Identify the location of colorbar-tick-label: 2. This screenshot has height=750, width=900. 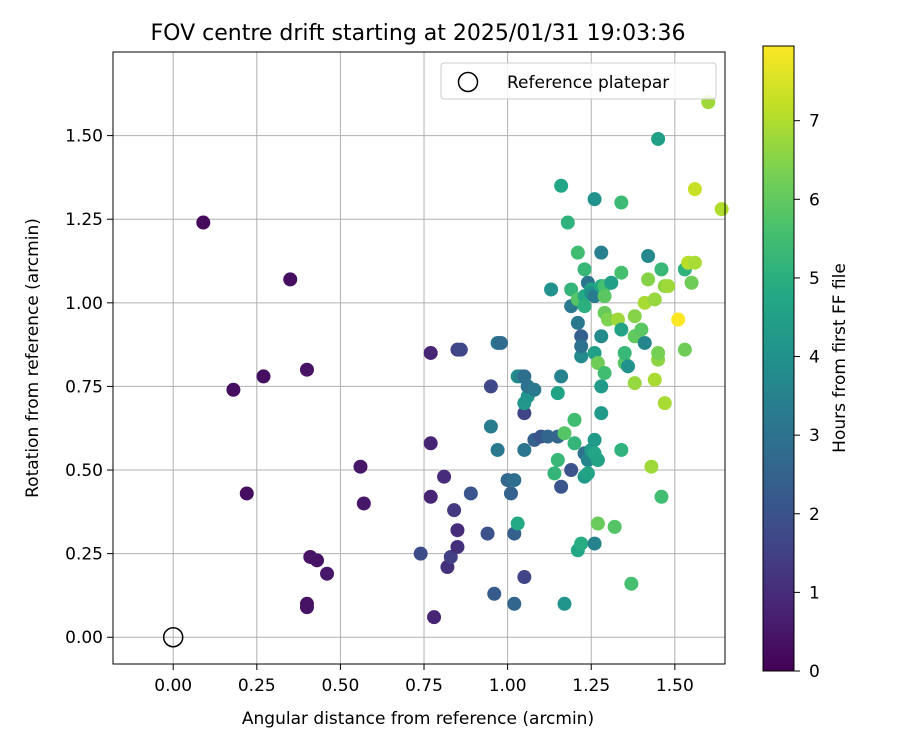
(814, 515).